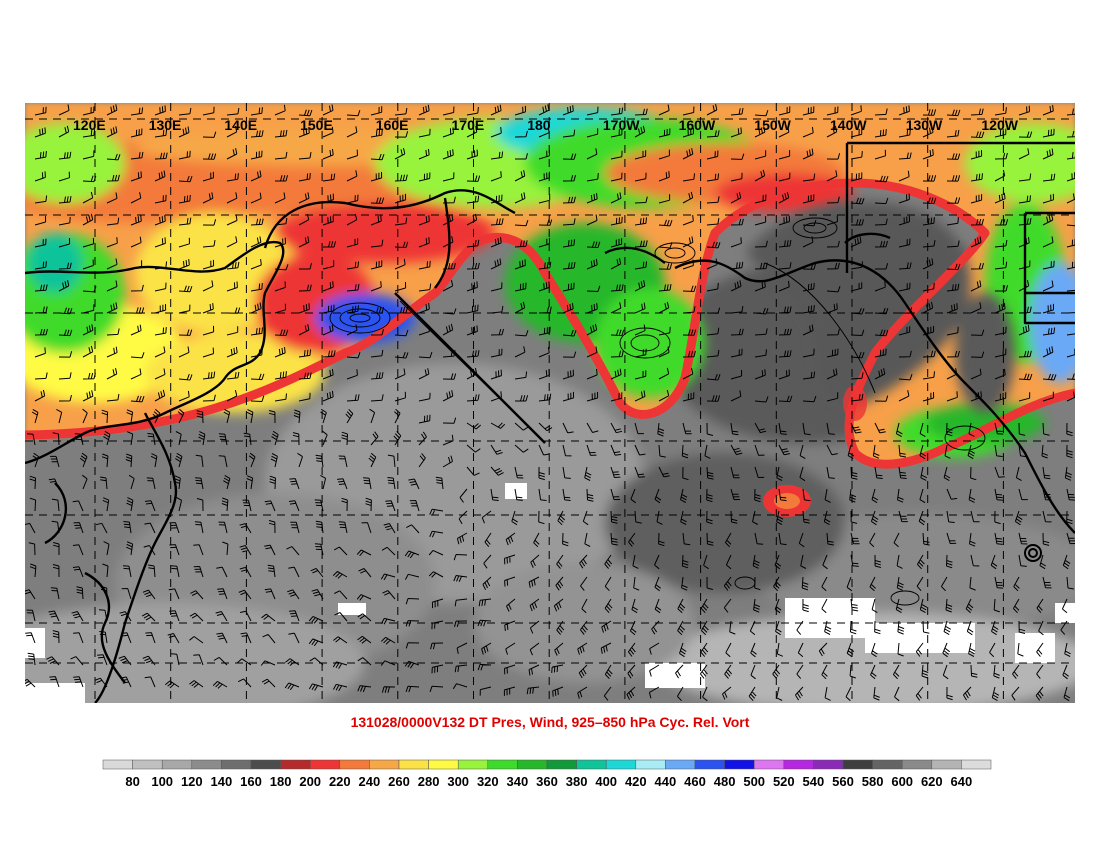  What do you see at coordinates (370, 781) in the screenshot?
I see `colorbar-label: 240` at bounding box center [370, 781].